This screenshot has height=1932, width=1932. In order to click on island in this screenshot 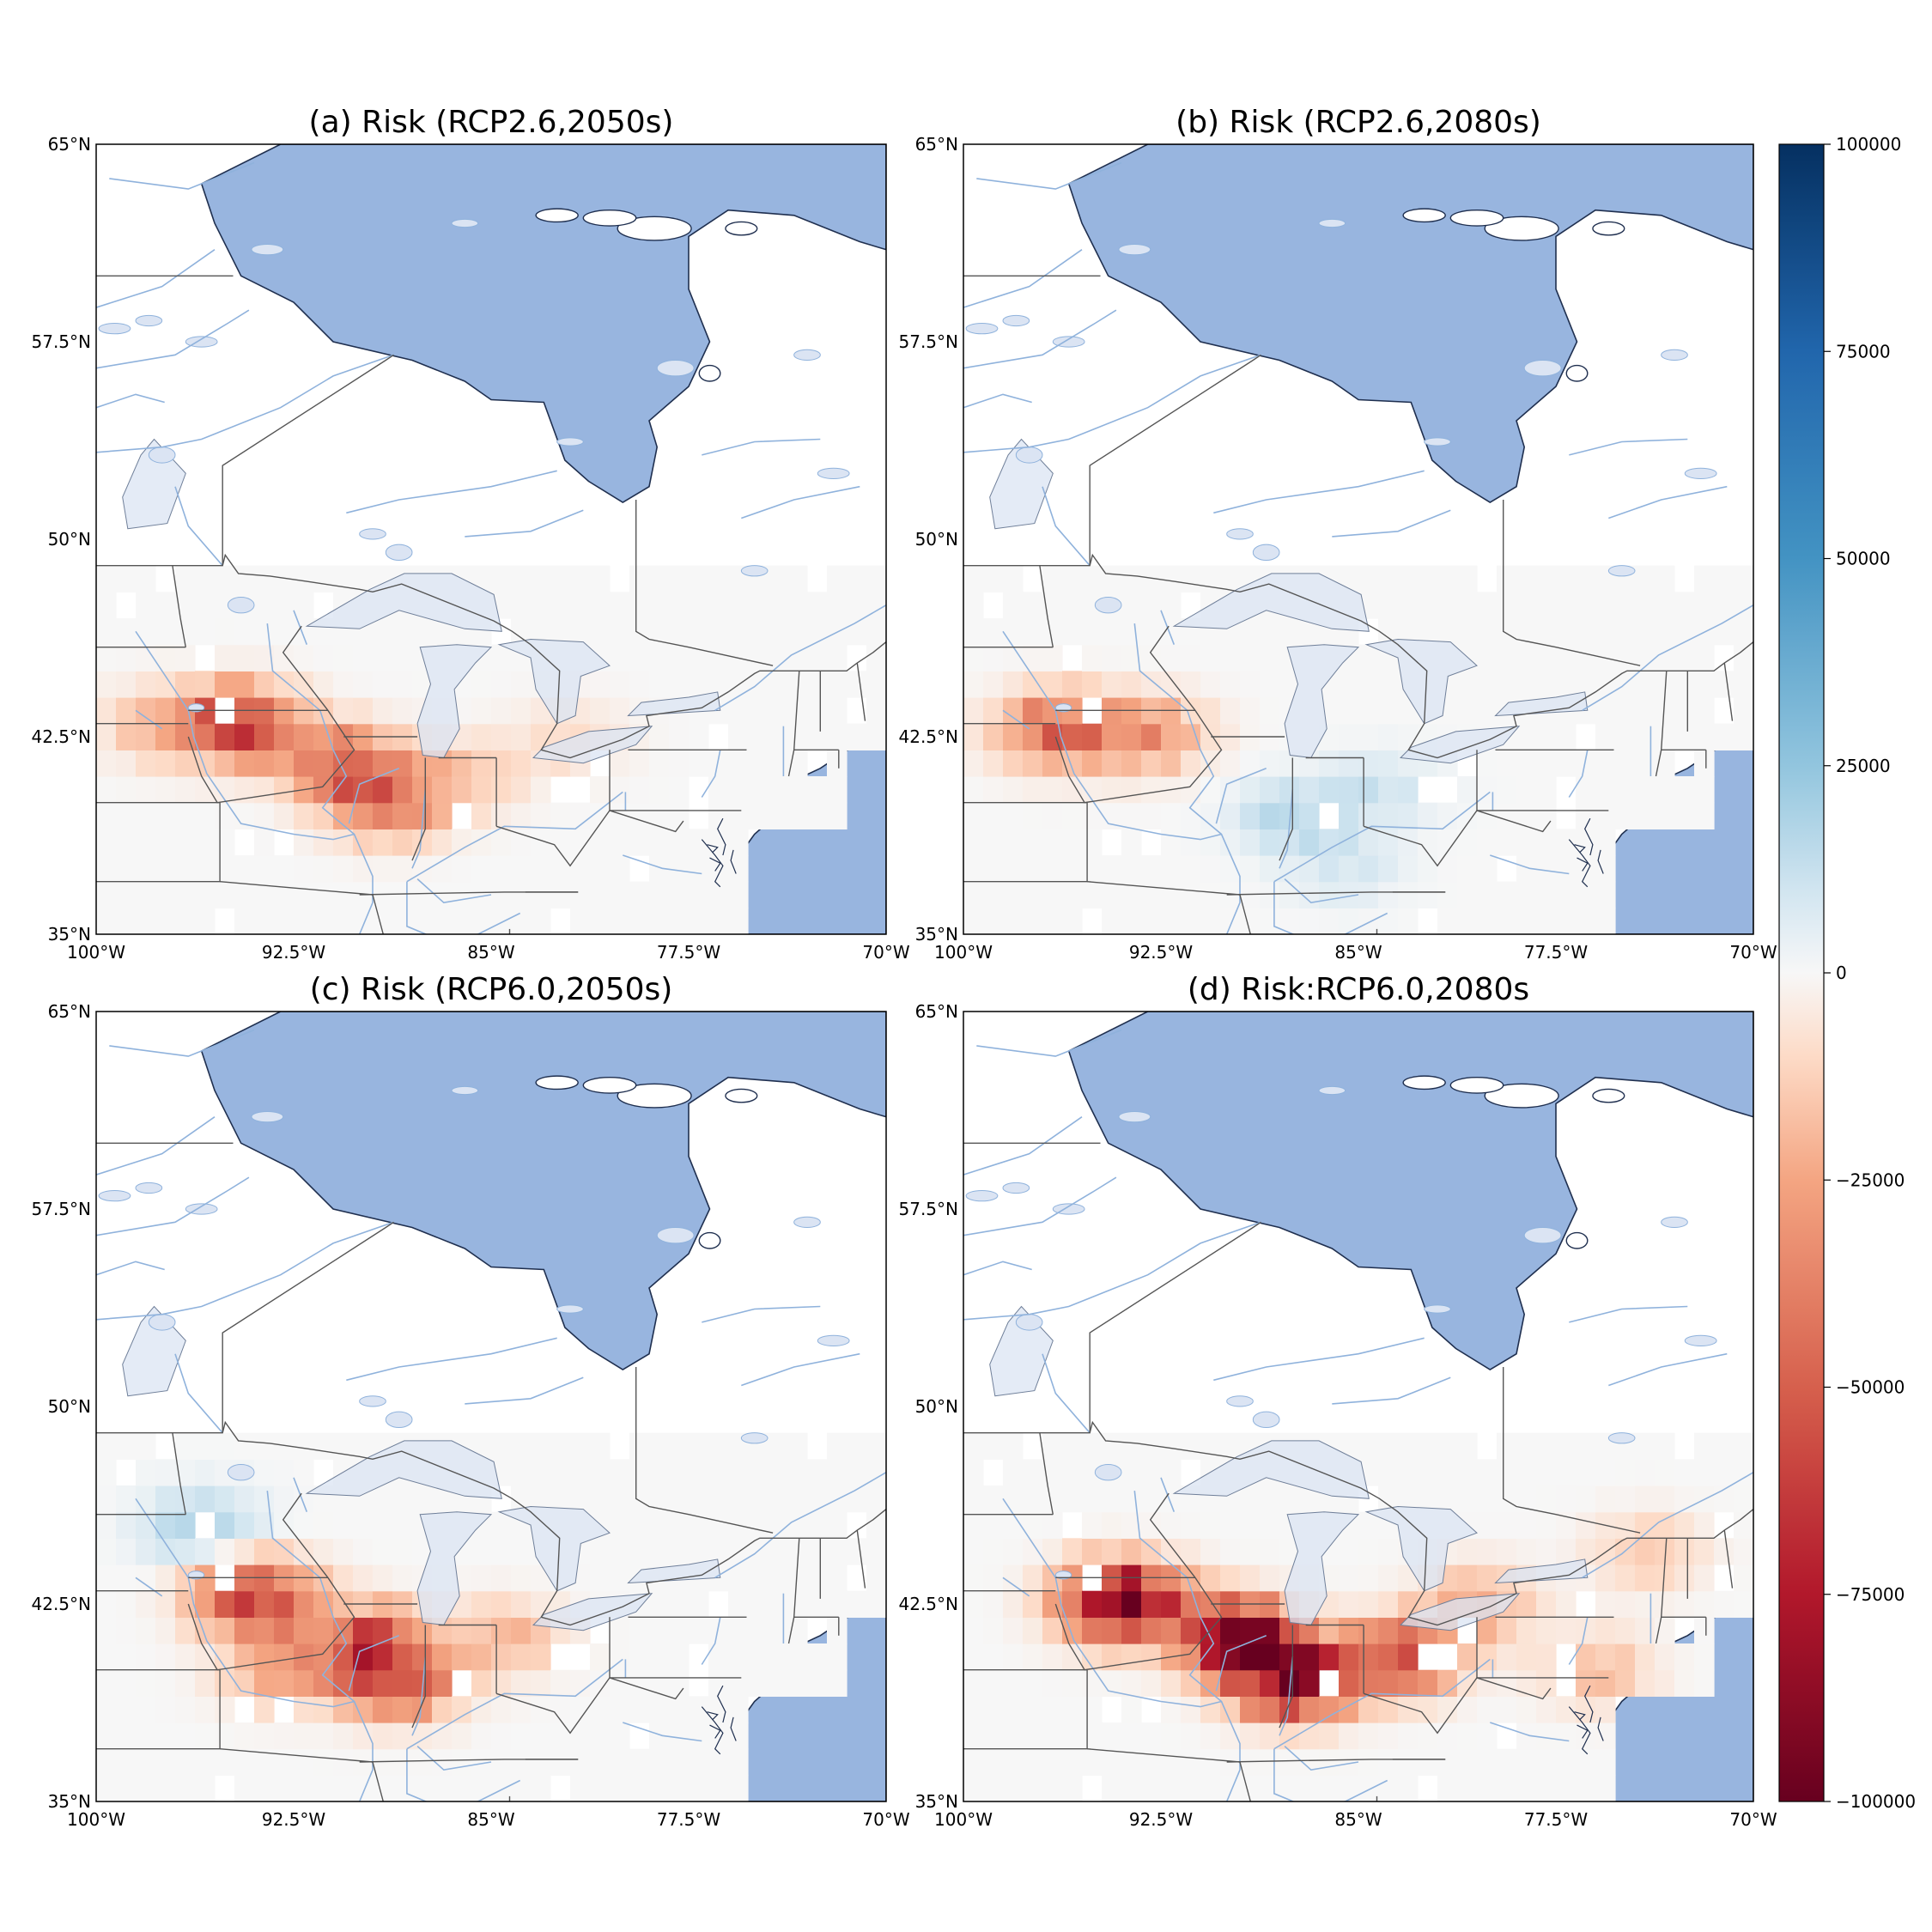, I will do `click(1424, 215)`.